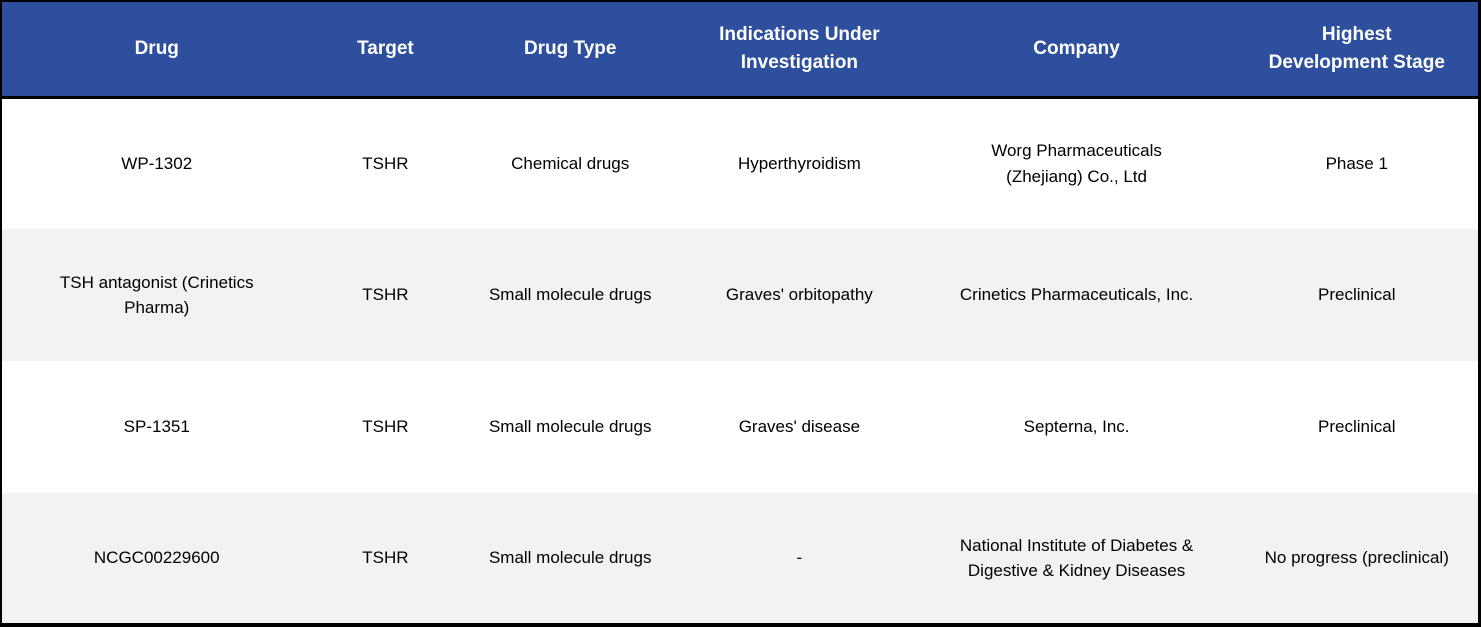  Describe the element at coordinates (799, 295) in the screenshot. I see `cell-indications: Graves' orbitopathy` at that location.